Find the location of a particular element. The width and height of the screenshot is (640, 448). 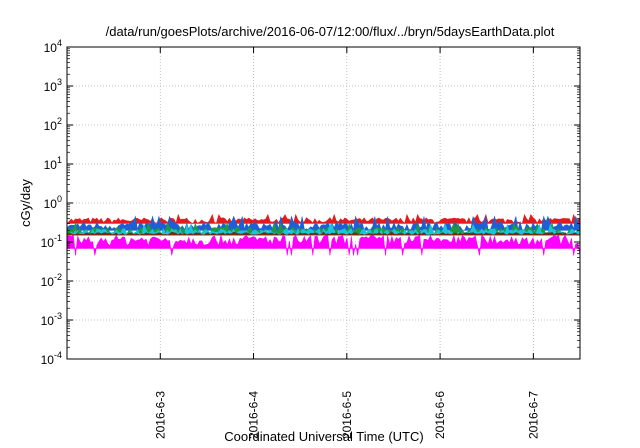

series-layer is located at coordinates (323, 234).